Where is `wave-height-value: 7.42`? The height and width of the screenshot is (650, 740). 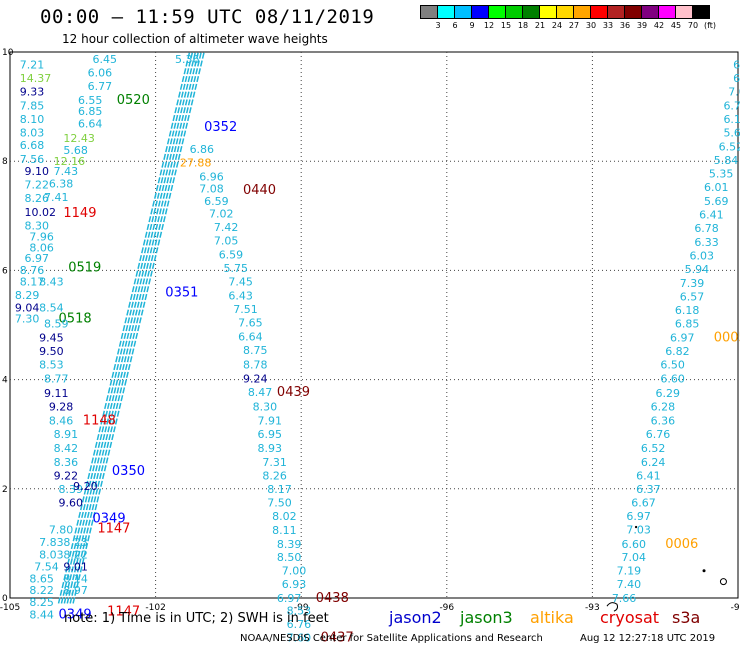 wave-height-value: 7.42 is located at coordinates (226, 227).